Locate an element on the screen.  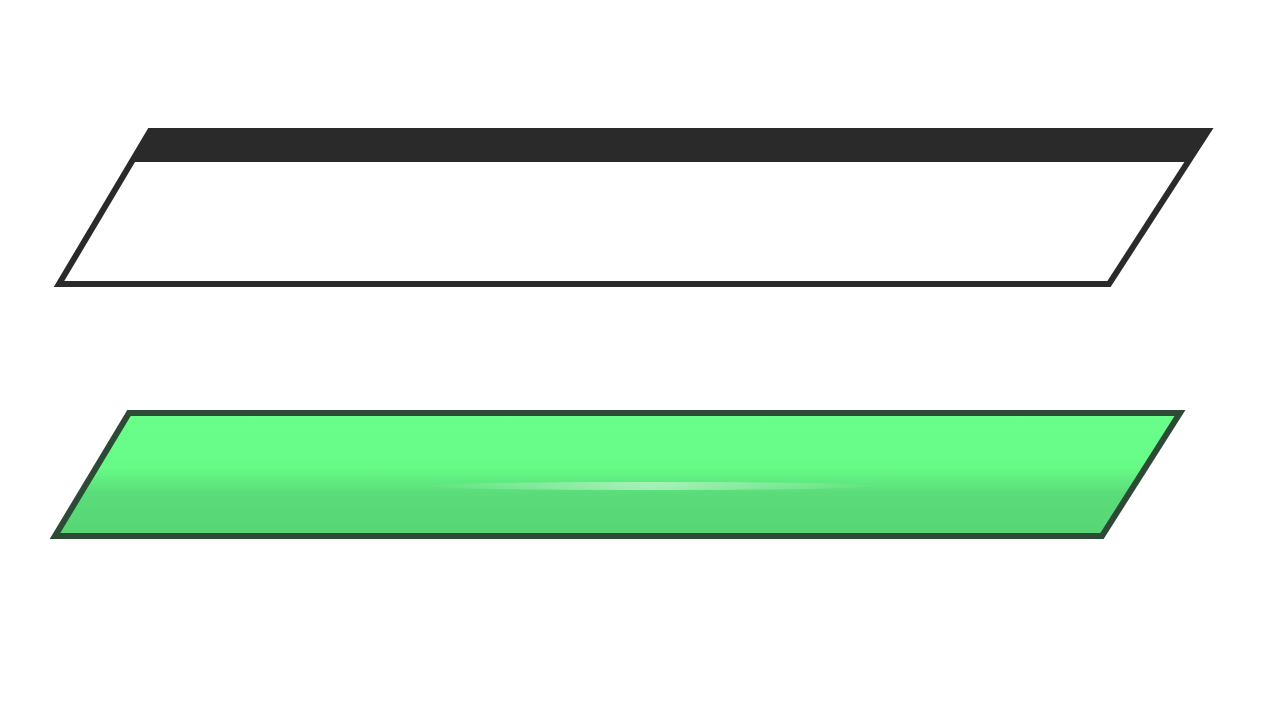
empty-bar-top-band is located at coordinates (670, 146).